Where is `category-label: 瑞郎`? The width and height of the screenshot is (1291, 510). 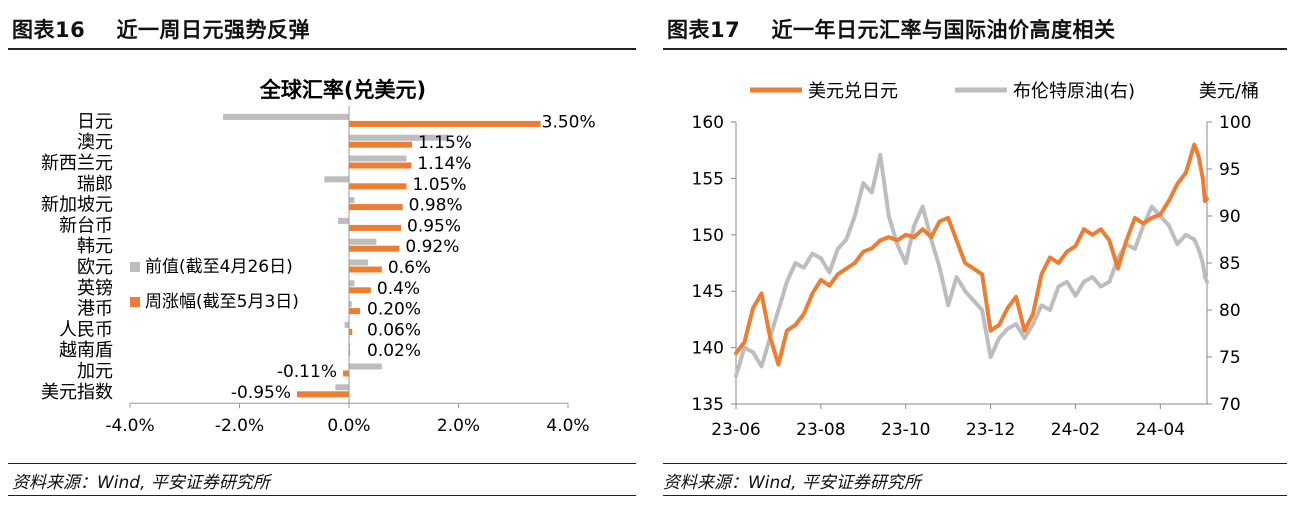 category-label: 瑞郎 is located at coordinates (95, 184).